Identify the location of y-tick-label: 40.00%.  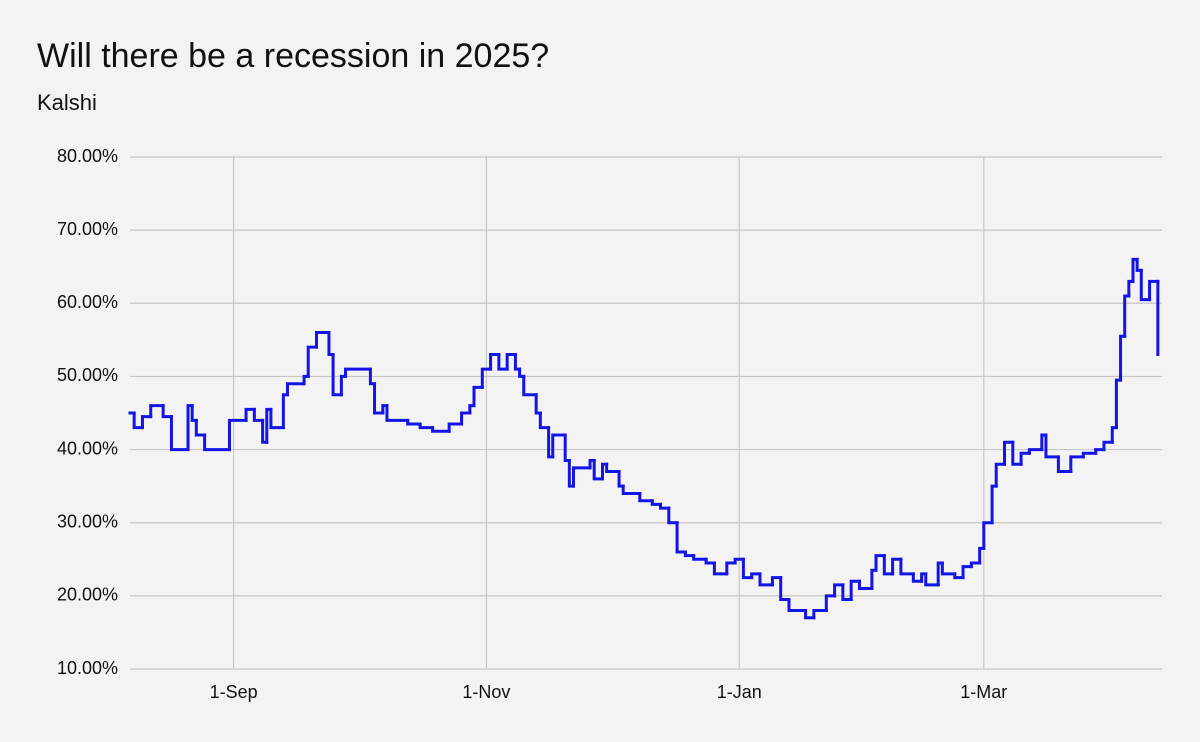
(87, 448).